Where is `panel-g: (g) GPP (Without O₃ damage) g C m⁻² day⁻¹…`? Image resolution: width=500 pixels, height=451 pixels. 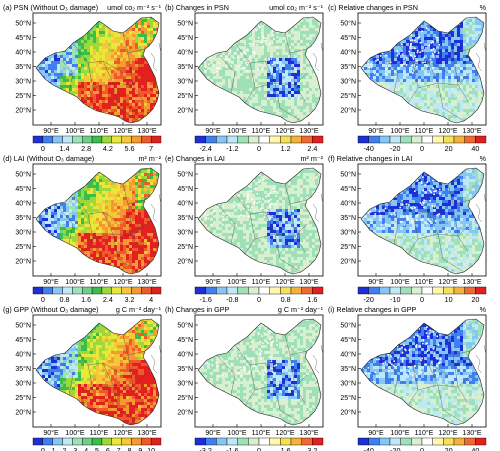 panel-g: (g) GPP (Without O₃ damage) g C m⁻² day⁻¹… is located at coordinates (82, 378).